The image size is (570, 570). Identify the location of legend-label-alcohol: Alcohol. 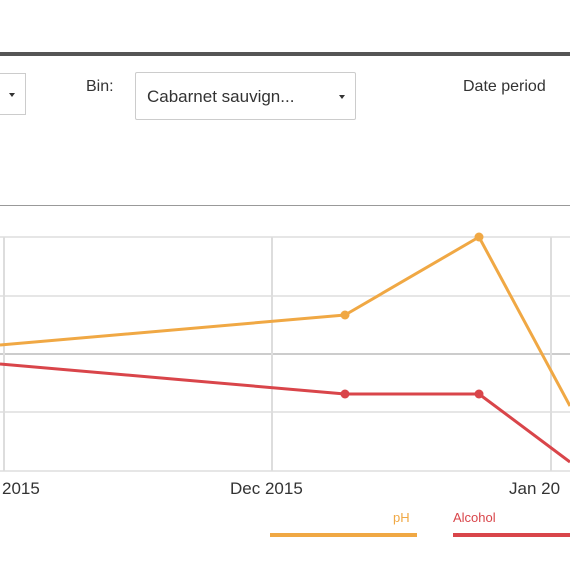
(474, 517).